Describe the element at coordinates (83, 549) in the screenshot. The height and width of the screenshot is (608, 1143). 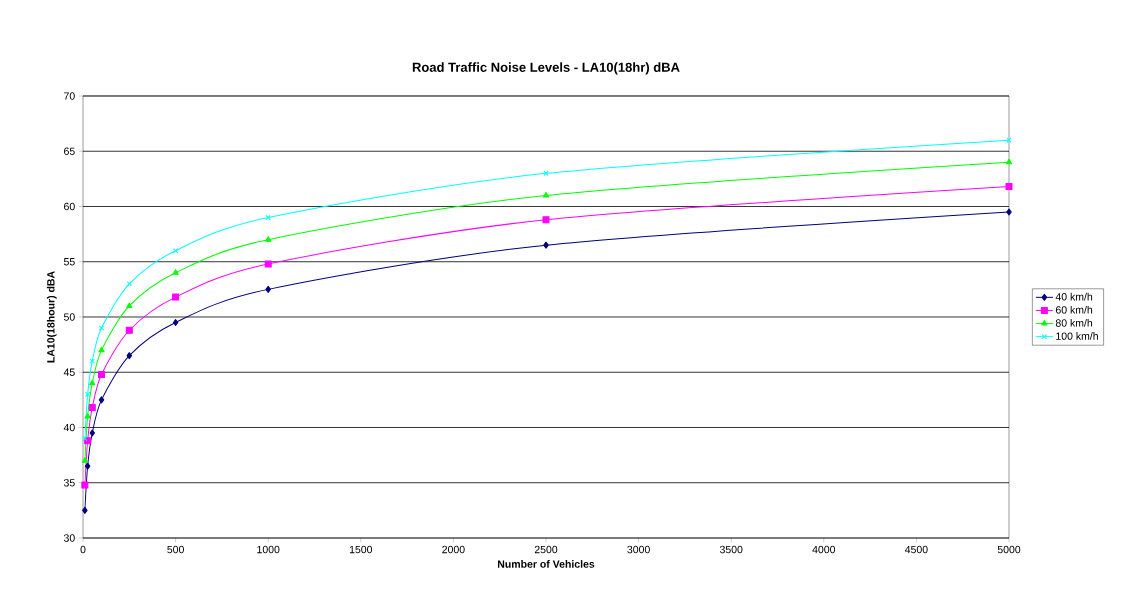
I see `x-tick-label: 0` at that location.